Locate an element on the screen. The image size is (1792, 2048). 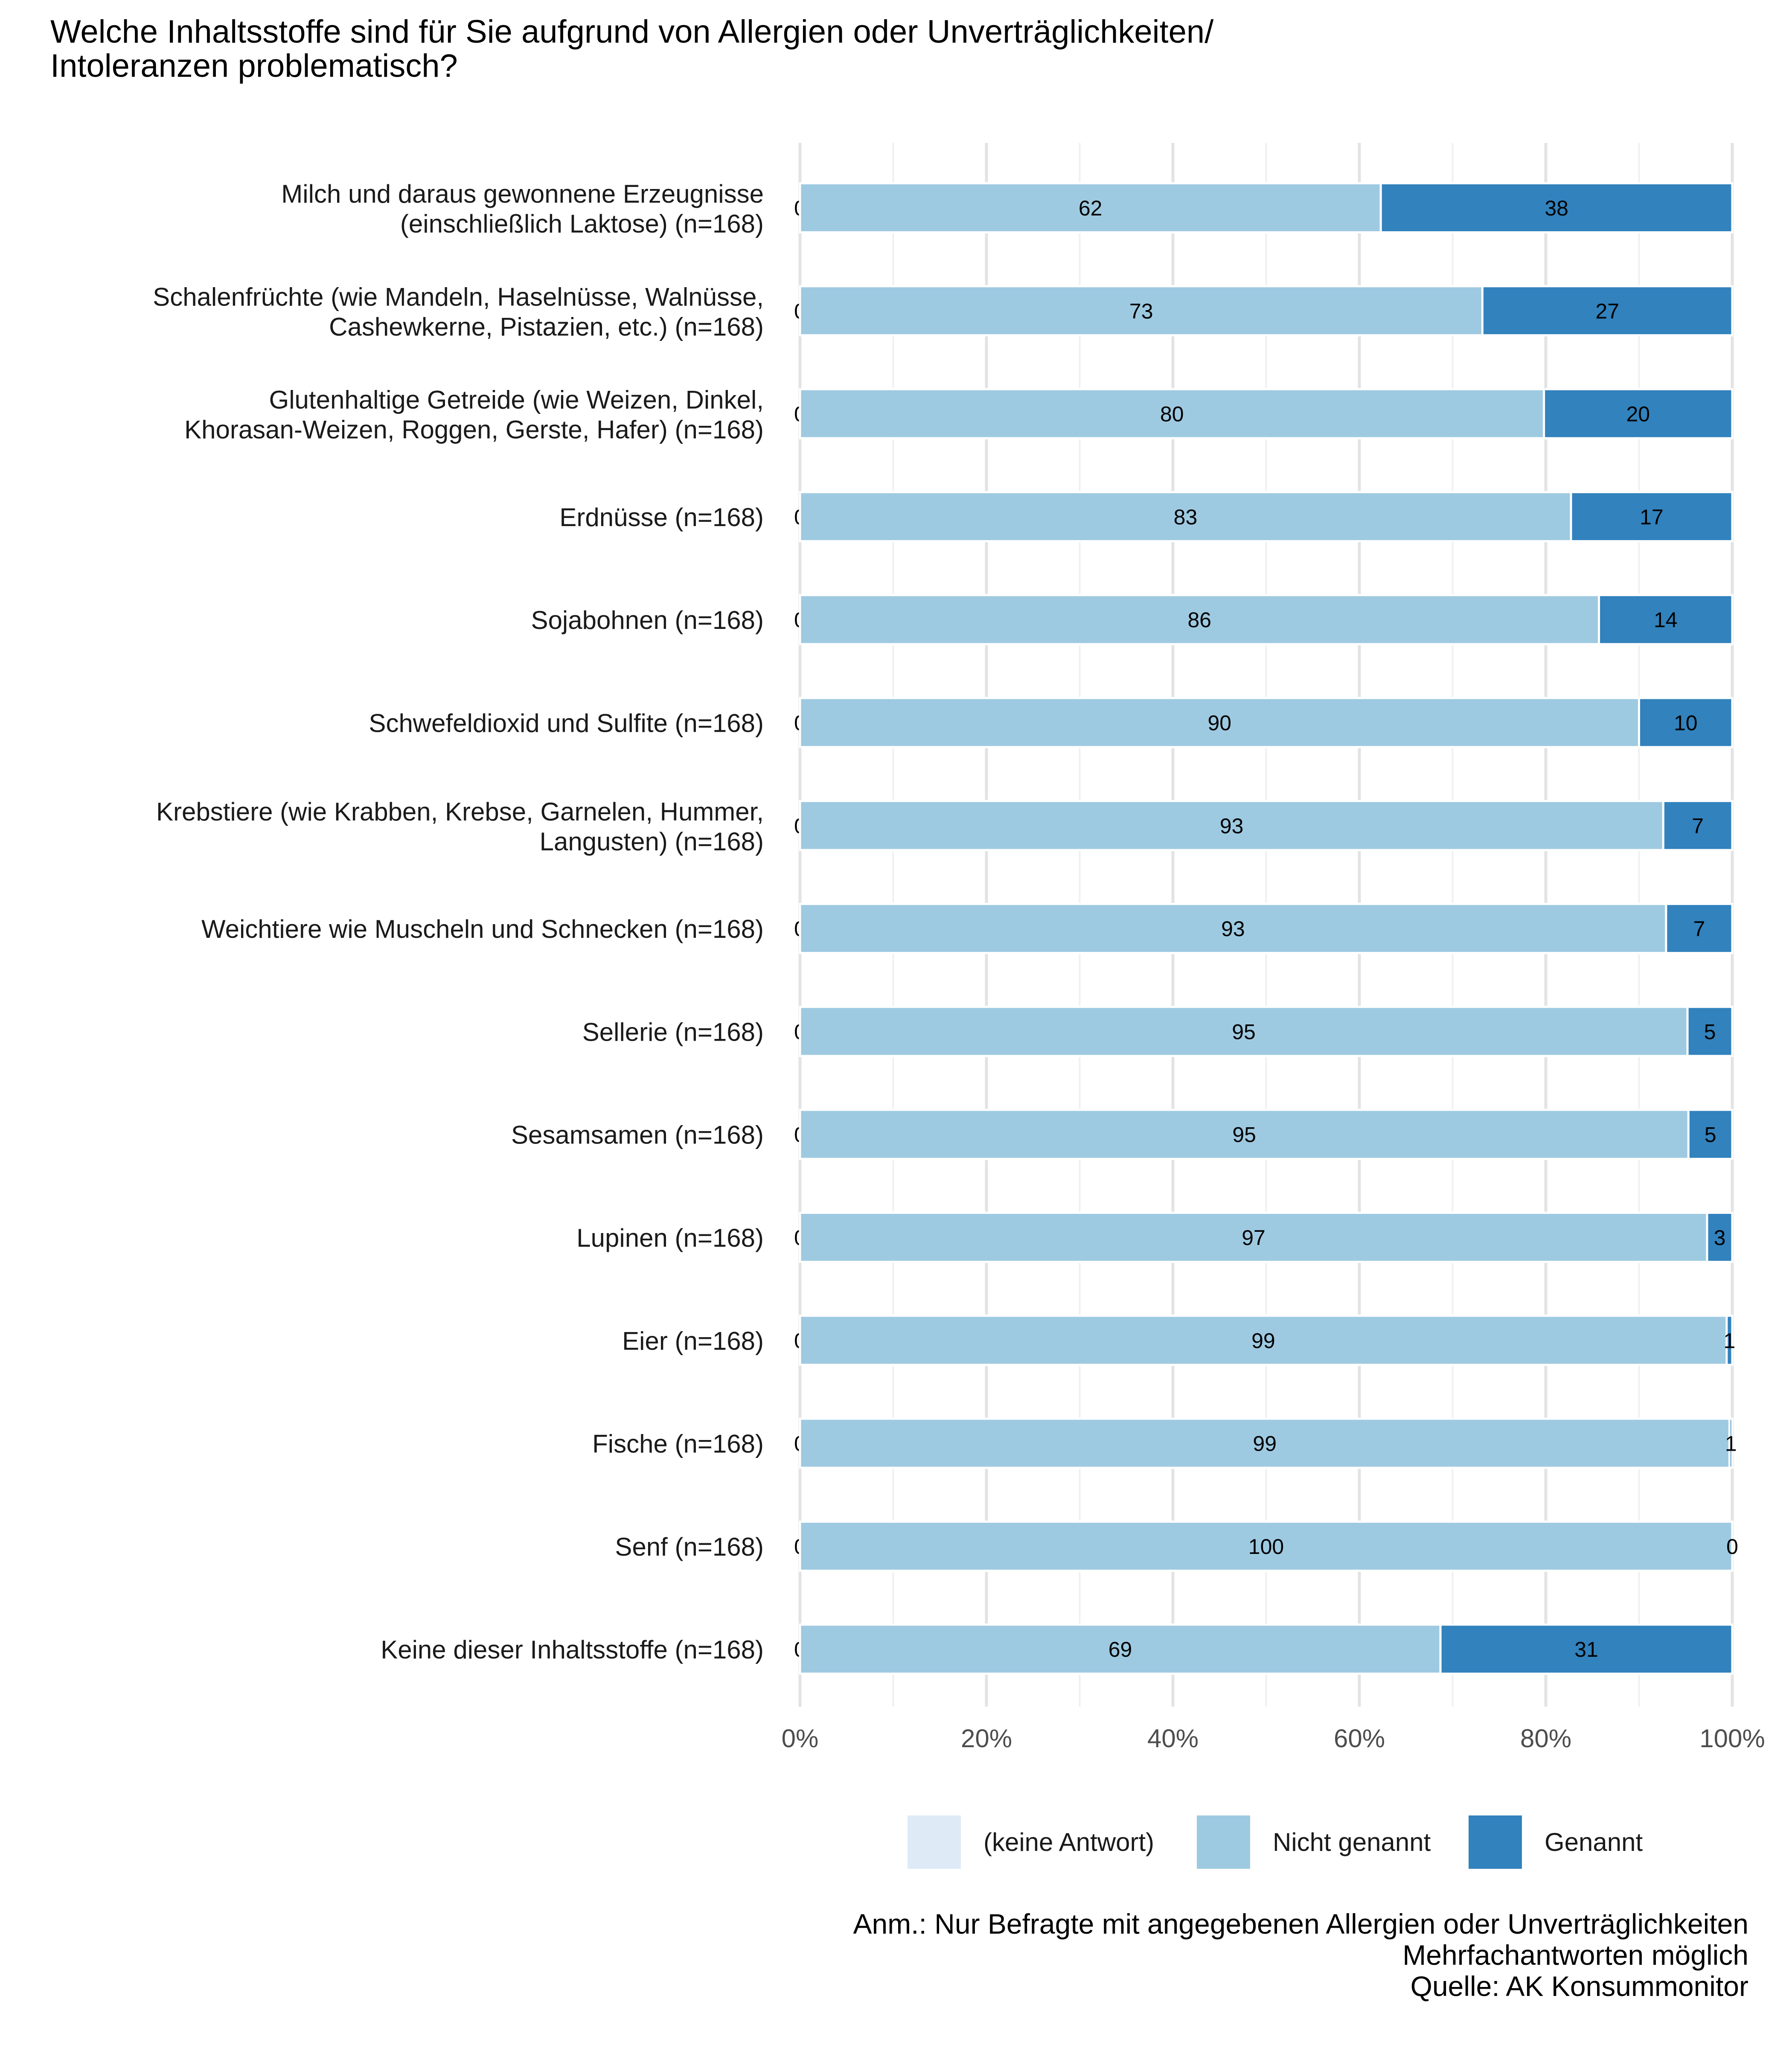
x-tick-label: 60% is located at coordinates (1359, 1738).